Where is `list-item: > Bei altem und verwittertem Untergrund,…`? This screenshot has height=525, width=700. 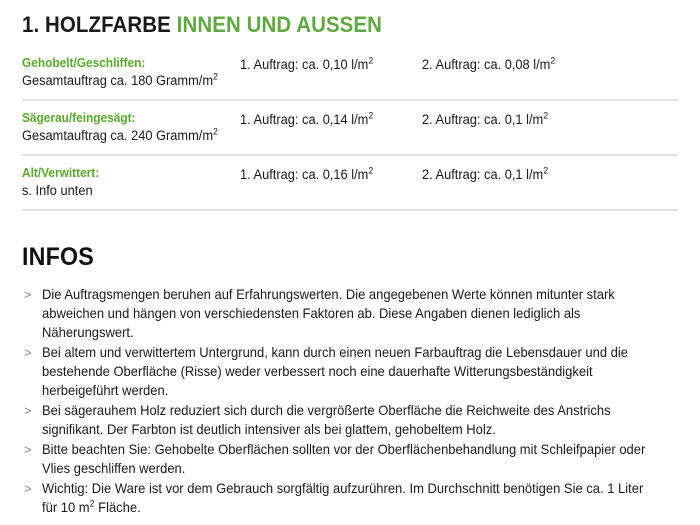 list-item: > Bei altem und verwittertem Untergrund,… is located at coordinates (350, 371).